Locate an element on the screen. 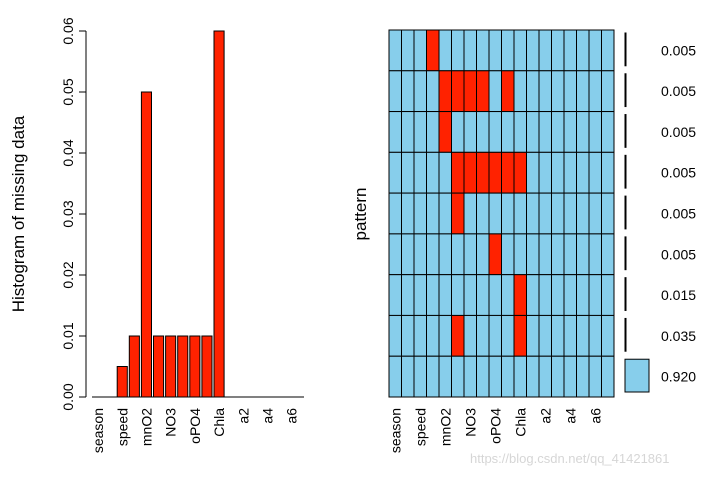 The height and width of the screenshot is (477, 714). pattern-cell-4-a6 is located at coordinates (595, 172).